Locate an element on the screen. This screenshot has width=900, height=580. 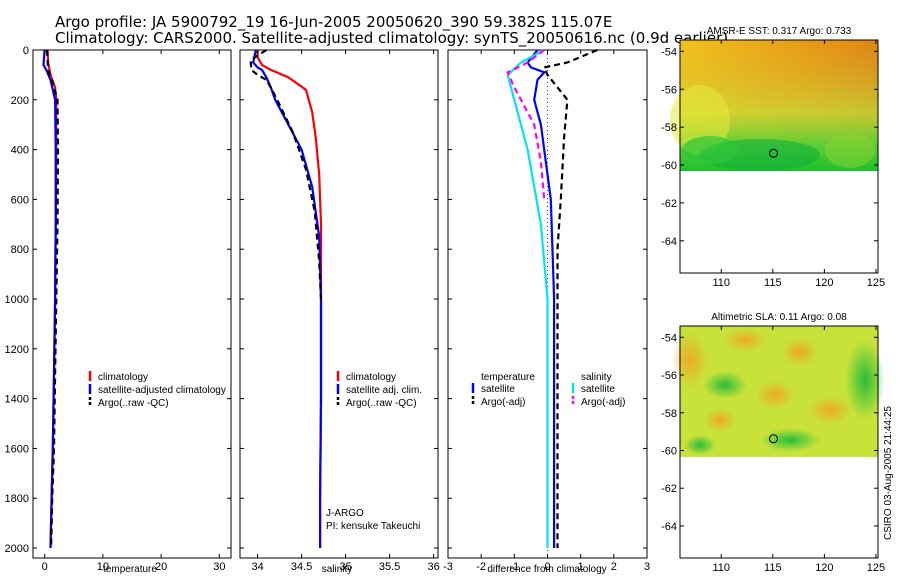
x-tick-label: 35.5 is located at coordinates (389, 567).